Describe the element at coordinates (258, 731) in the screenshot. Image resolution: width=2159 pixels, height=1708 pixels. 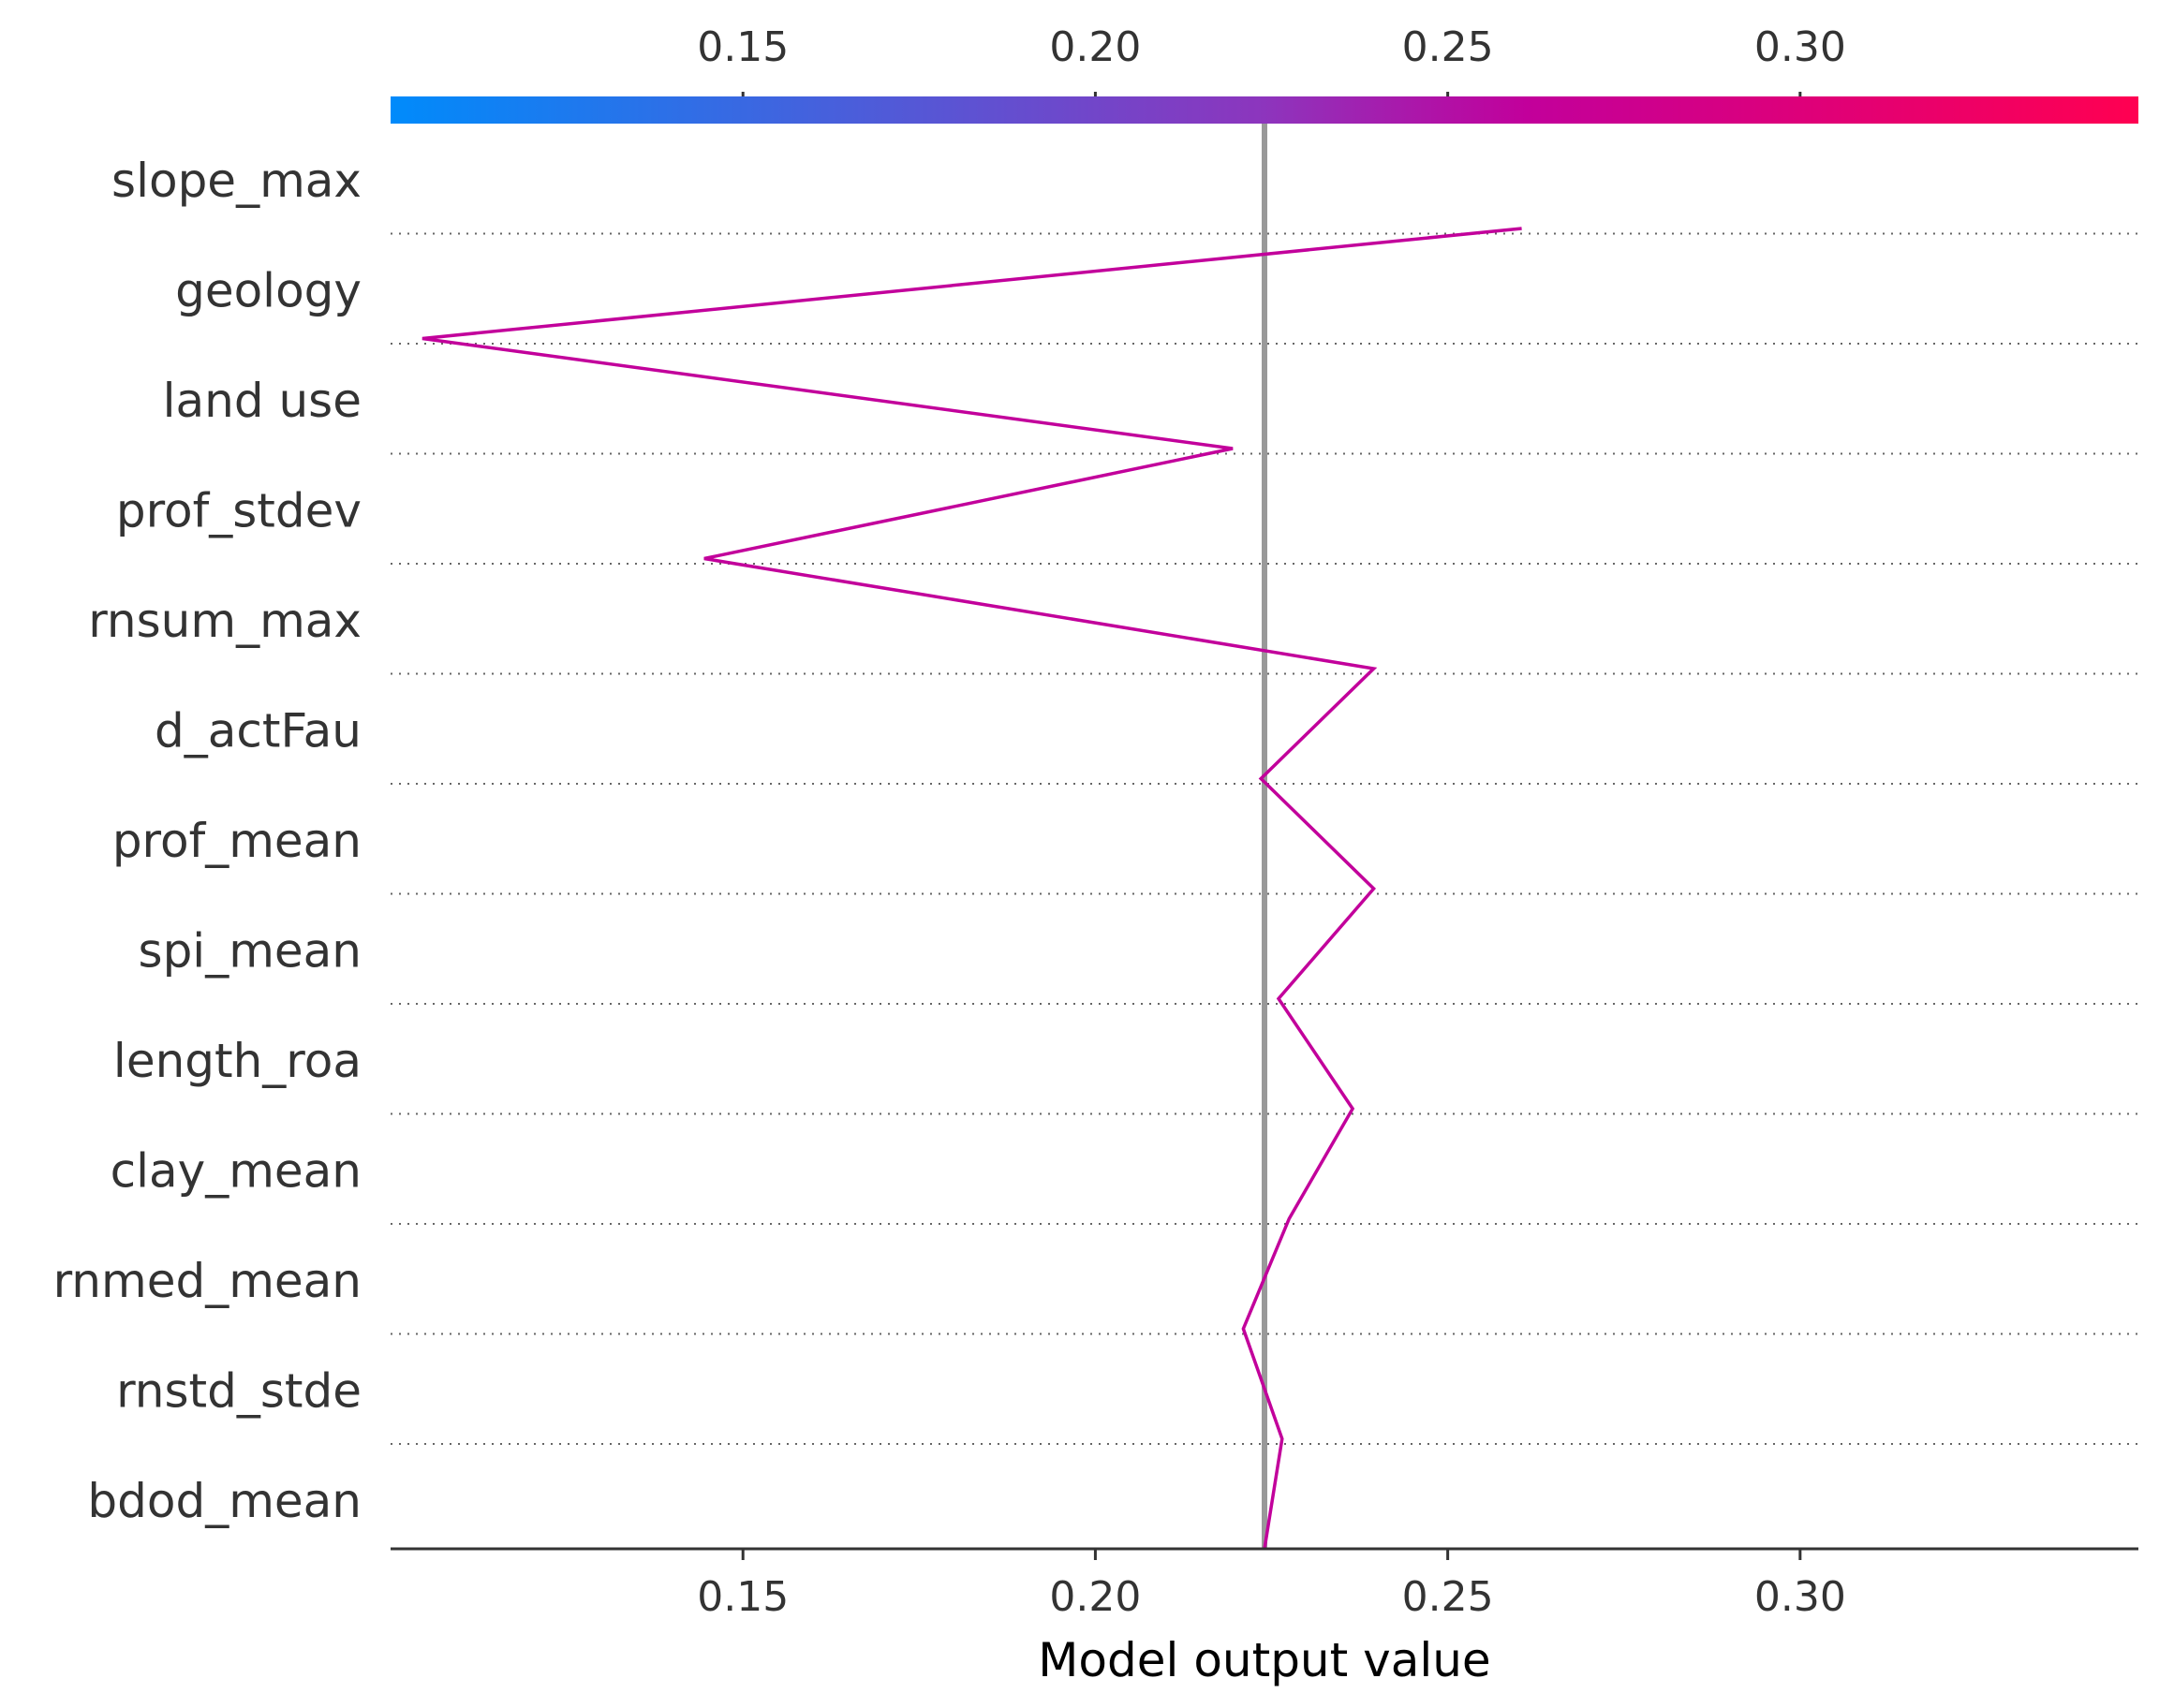
I see `feature-label: d_actFau` at that location.